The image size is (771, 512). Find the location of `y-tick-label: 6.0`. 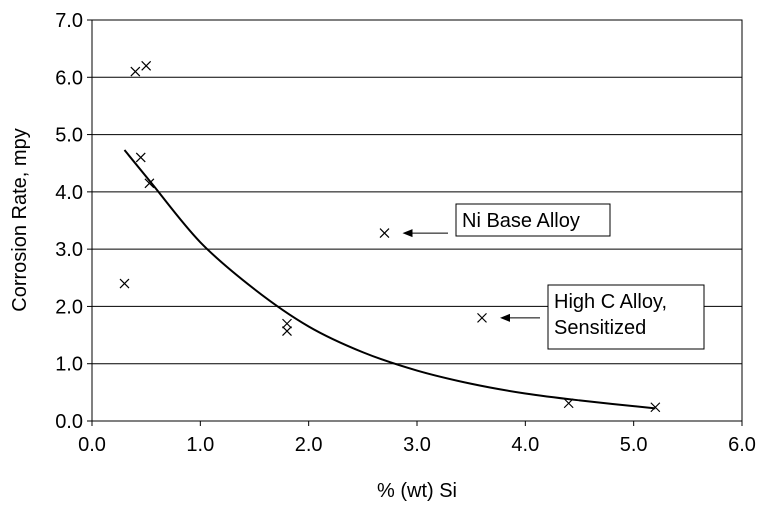

y-tick-label: 6.0 is located at coordinates (69, 78).